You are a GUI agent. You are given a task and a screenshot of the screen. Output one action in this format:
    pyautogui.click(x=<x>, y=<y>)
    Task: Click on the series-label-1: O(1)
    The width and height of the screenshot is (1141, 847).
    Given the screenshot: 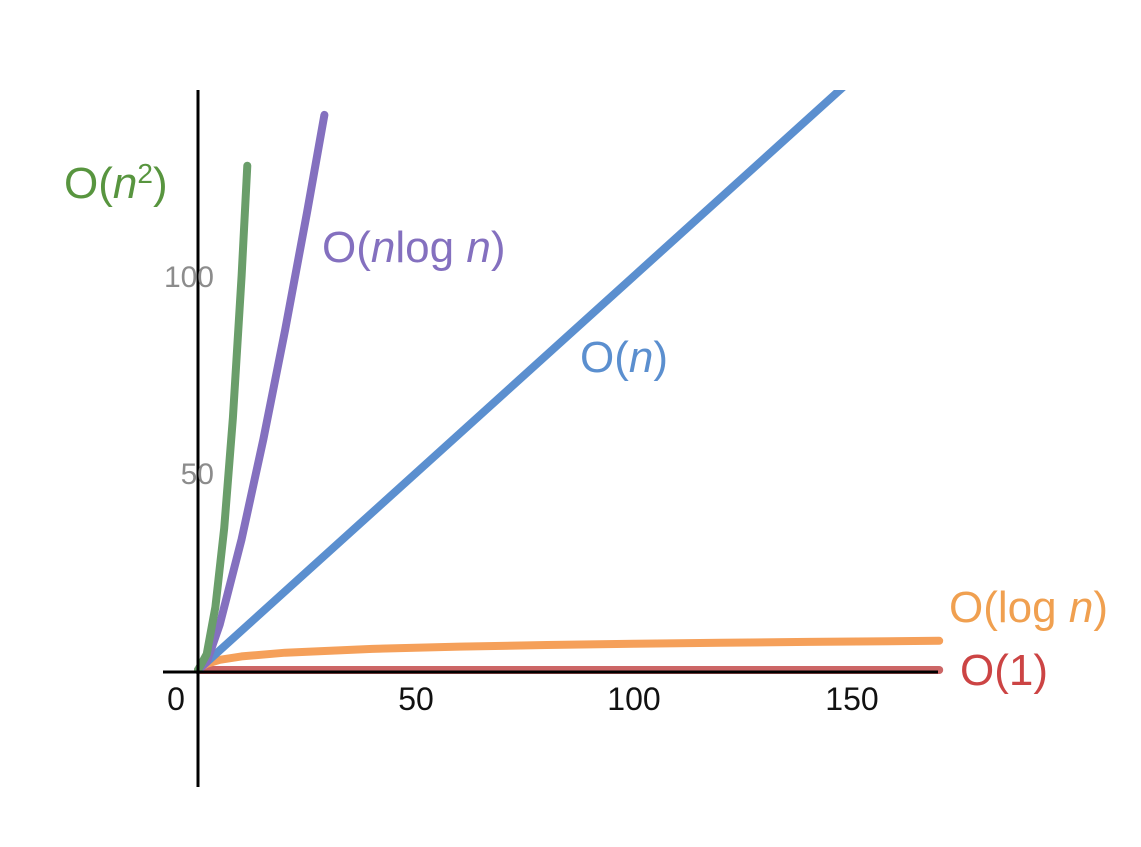 What is the action you would take?
    pyautogui.click(x=1004, y=670)
    